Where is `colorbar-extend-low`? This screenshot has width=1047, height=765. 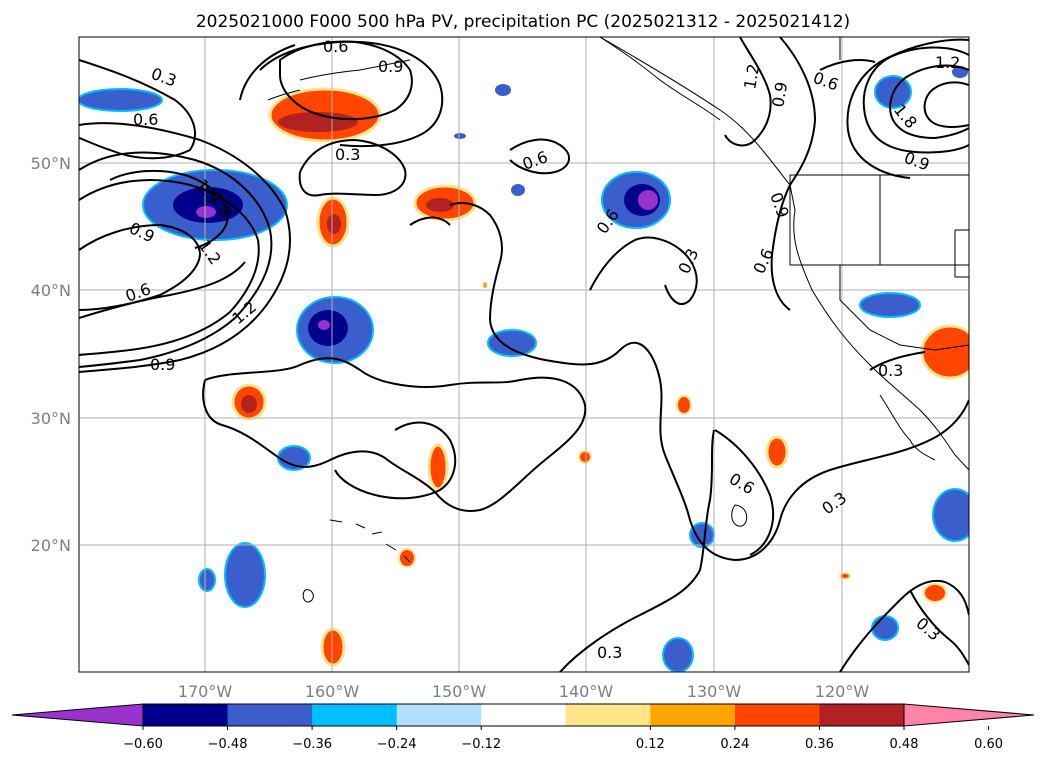 colorbar-extend-low is located at coordinates (77, 715).